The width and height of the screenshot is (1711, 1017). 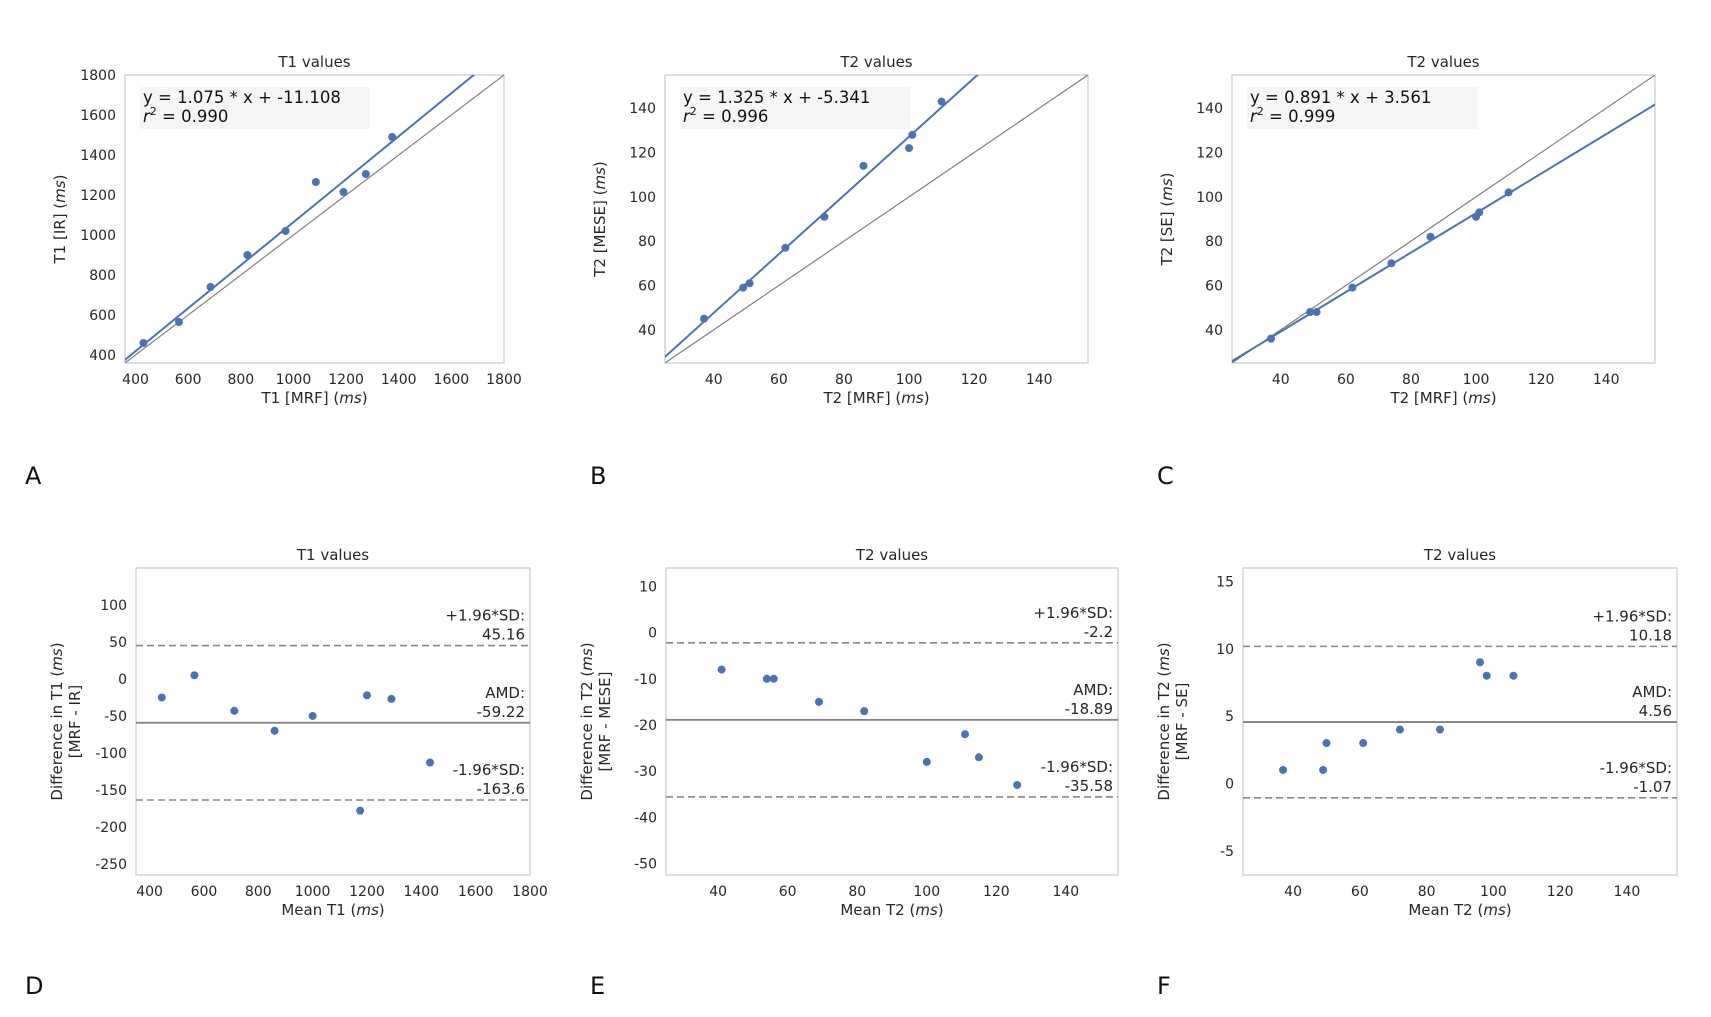 I want to click on y-tick-label: 1600, so click(x=98, y=116).